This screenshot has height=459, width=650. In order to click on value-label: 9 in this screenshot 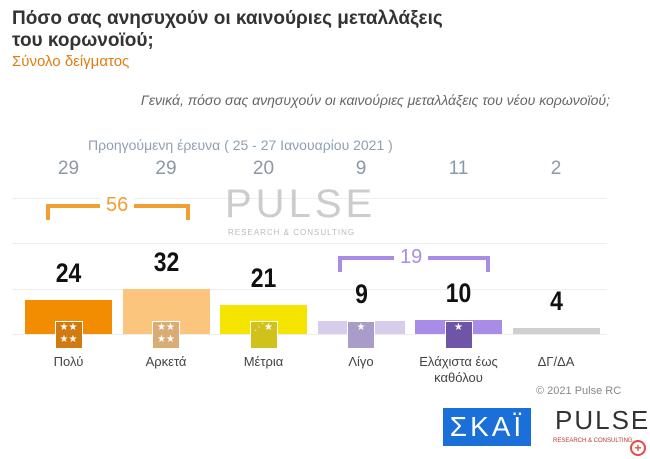, I will do `click(361, 294)`.